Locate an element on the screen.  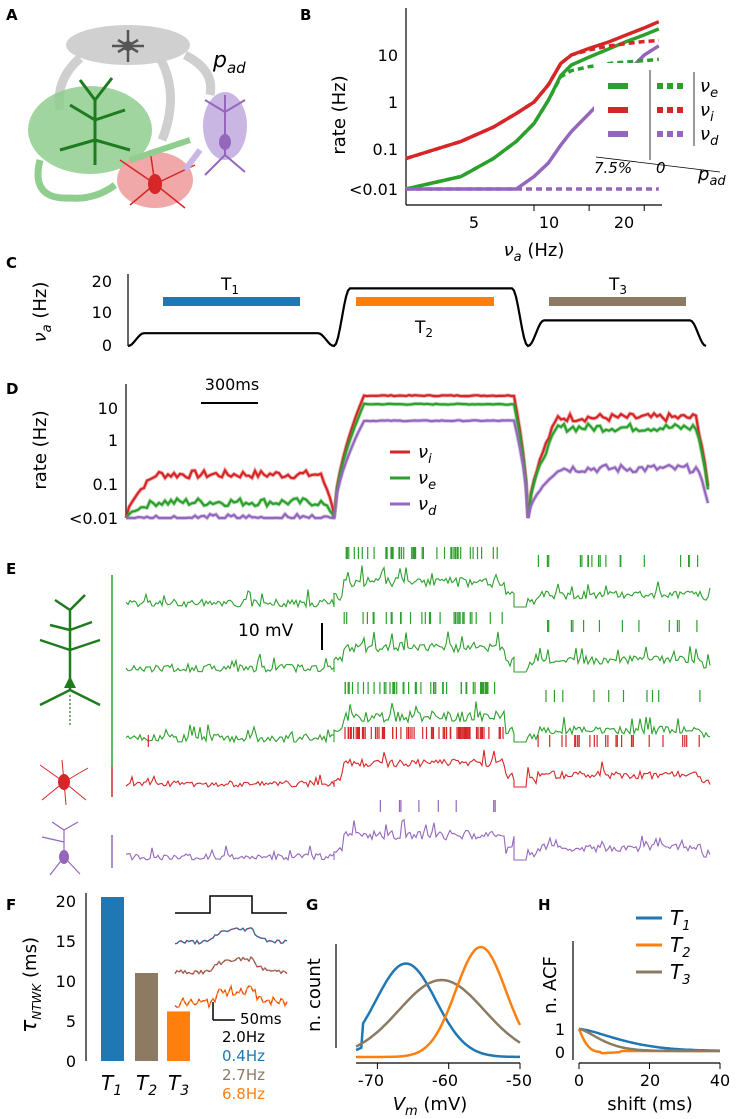
interneuron-d-icon is located at coordinates (225, 135).